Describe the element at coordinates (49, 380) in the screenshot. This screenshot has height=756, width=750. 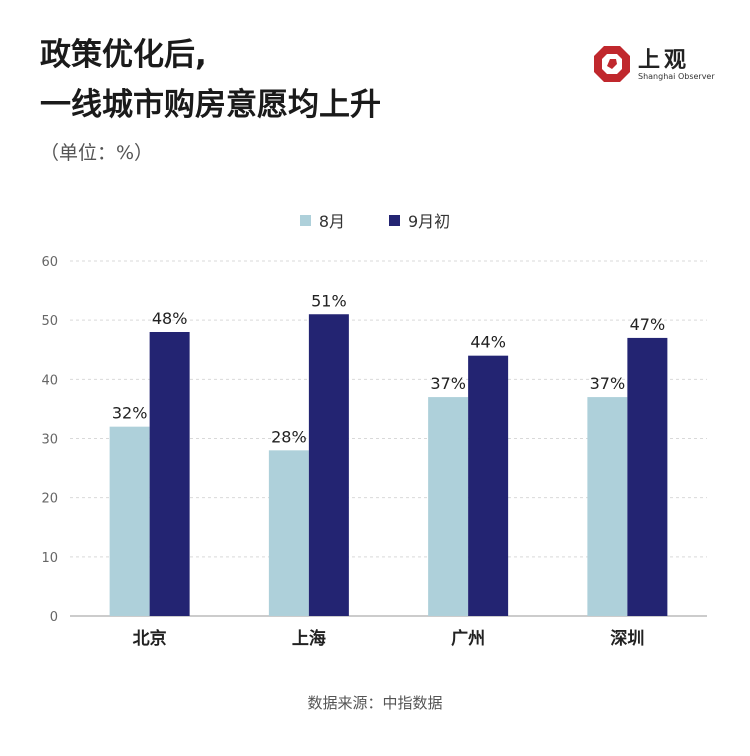
I see `y-tick-label: 40` at that location.